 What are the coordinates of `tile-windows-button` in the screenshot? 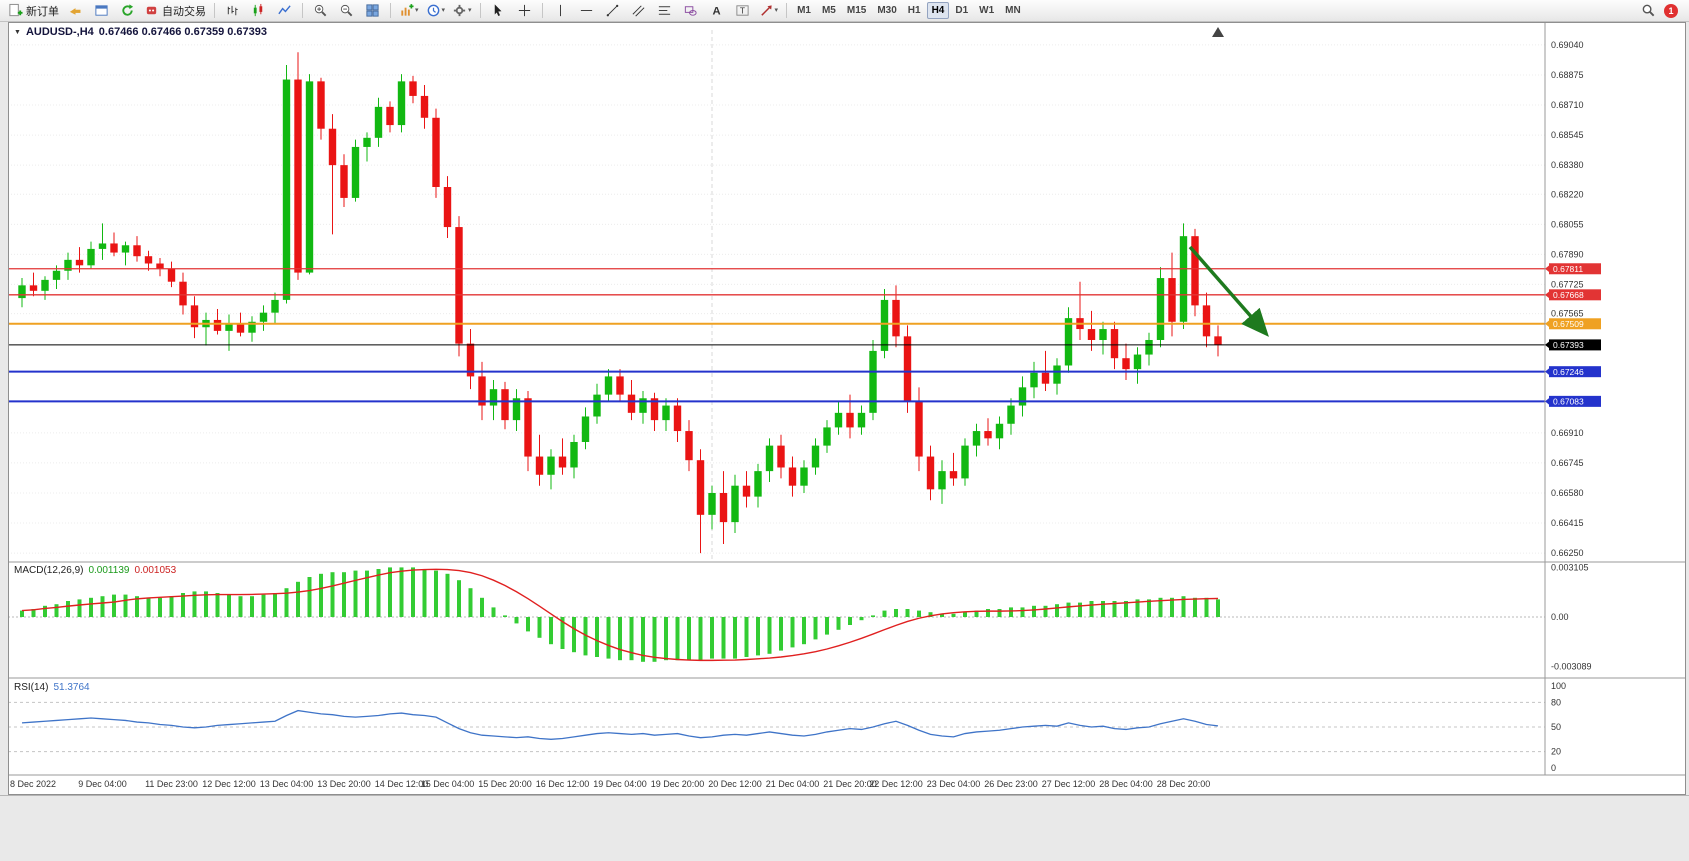 It's located at (372, 11).